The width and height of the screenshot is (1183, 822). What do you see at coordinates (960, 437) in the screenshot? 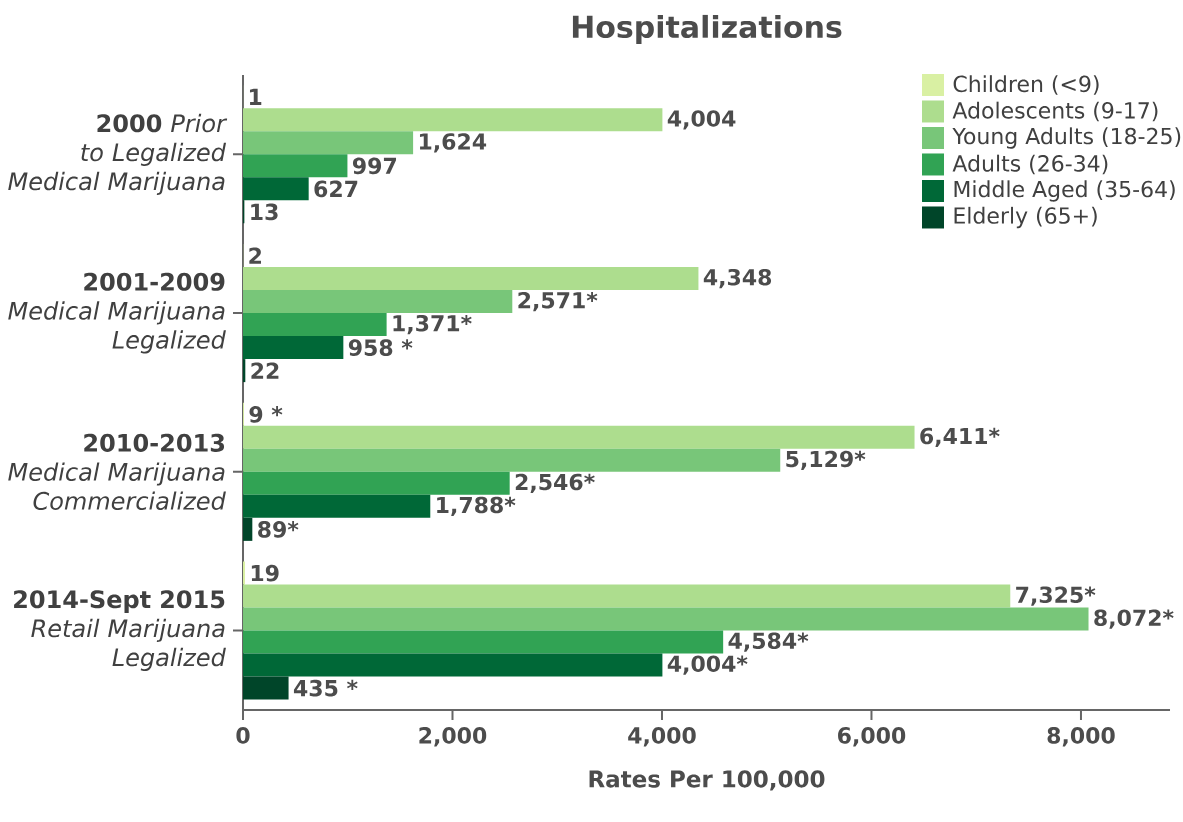
I see `data-label: 6,411*` at bounding box center [960, 437].